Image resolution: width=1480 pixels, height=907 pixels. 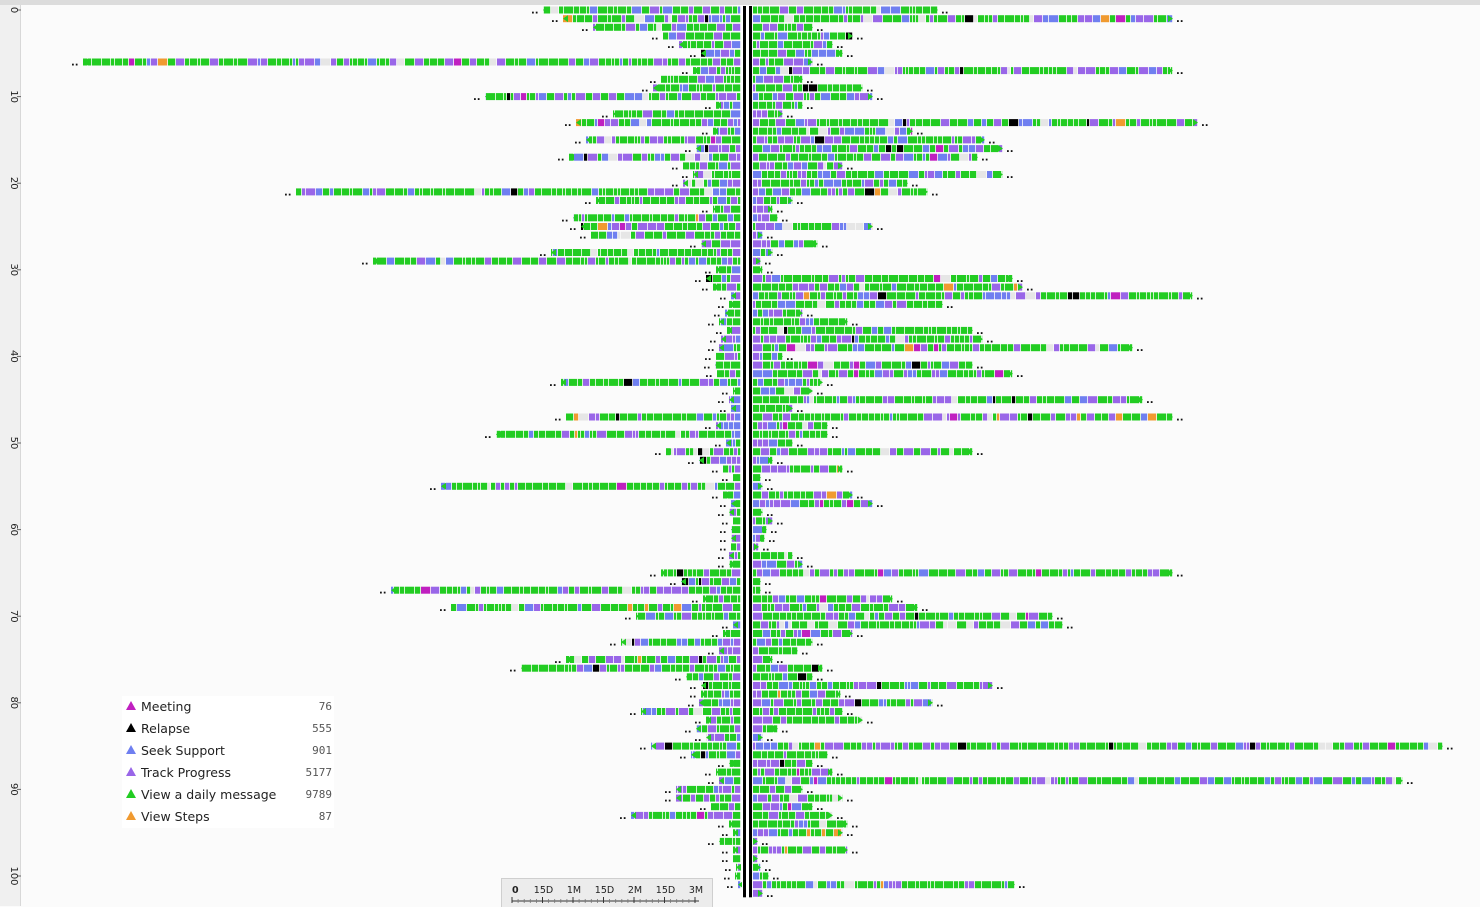 I want to click on triangle-icon, so click(x=131, y=705).